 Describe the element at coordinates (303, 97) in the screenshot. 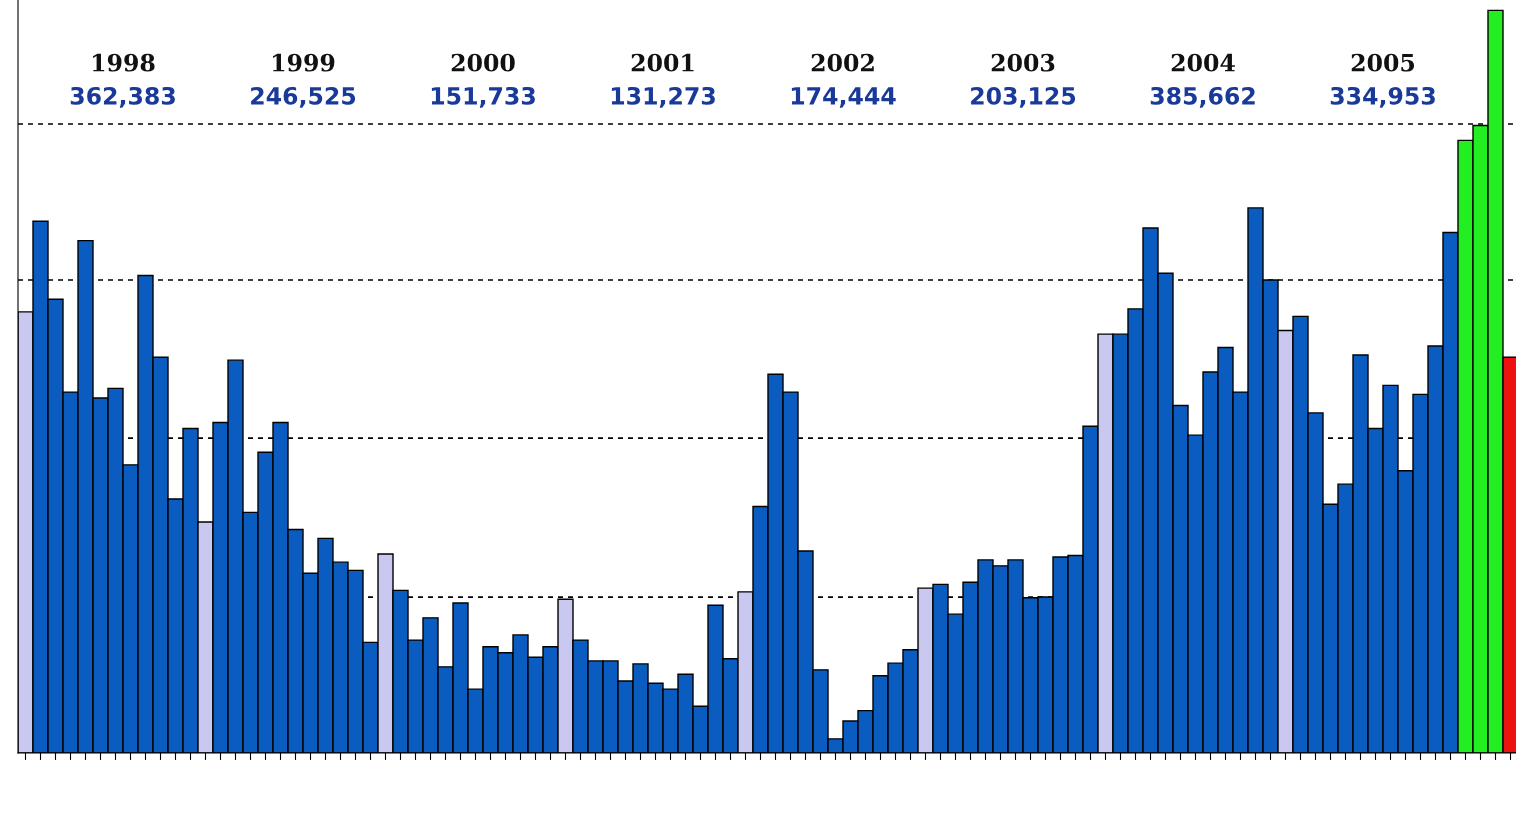

I see `annotation: 246,525` at that location.